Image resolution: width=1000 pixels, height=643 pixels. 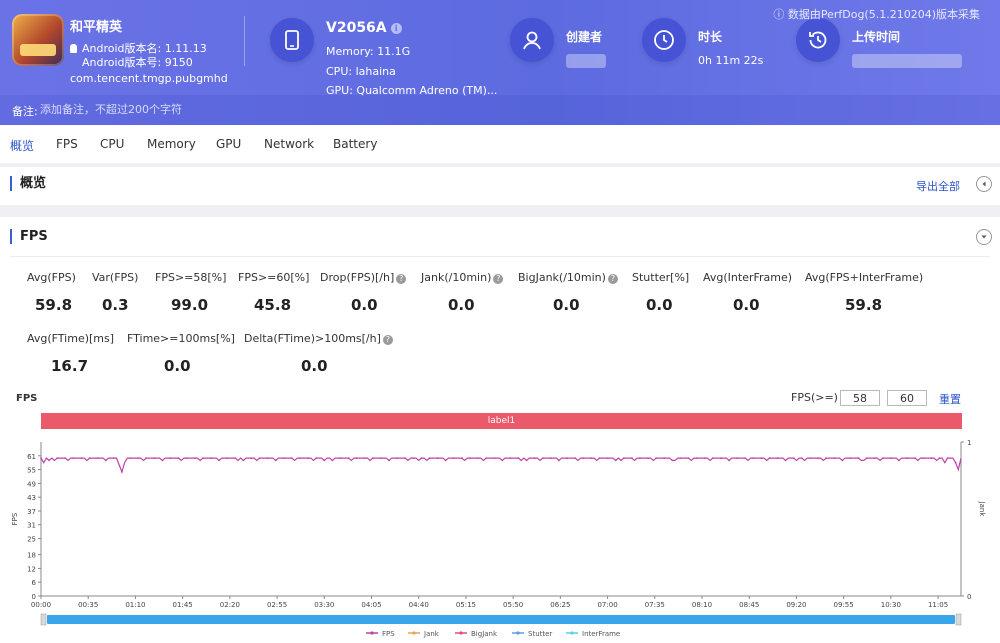 What do you see at coordinates (431, 634) in the screenshot?
I see `legend-label: Jank` at bounding box center [431, 634].